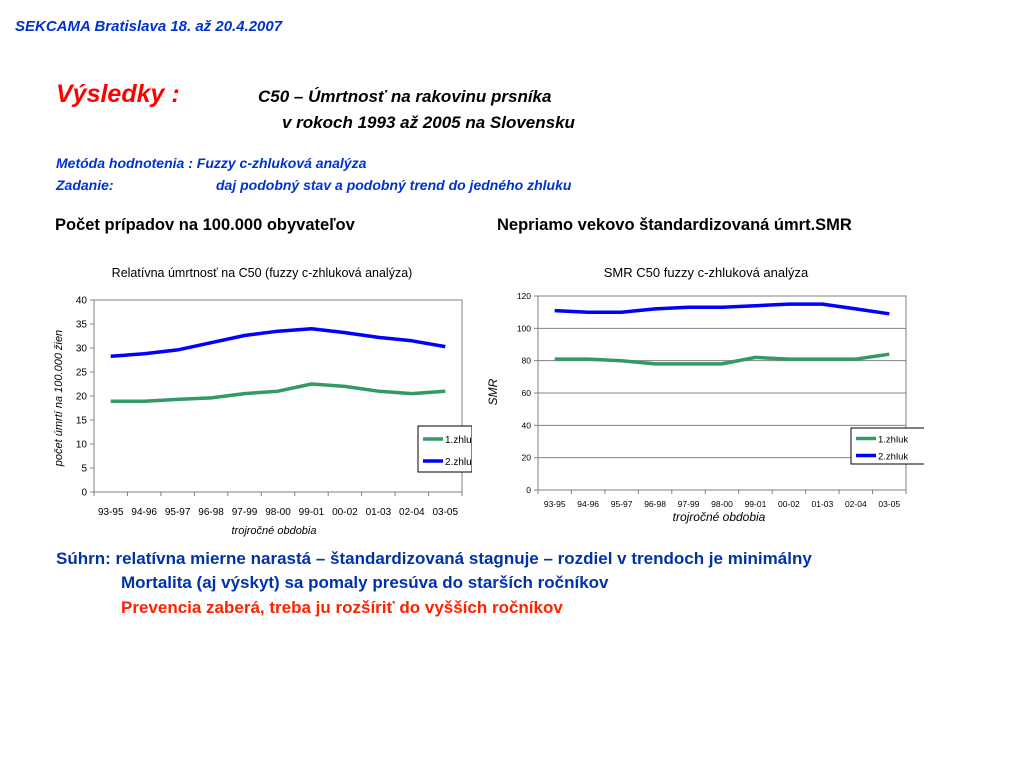 The image size is (1024, 768). Describe the element at coordinates (706, 272) in the screenshot. I see `chart-title: SMR C50 fuzzy c-zhluková analýza` at that location.